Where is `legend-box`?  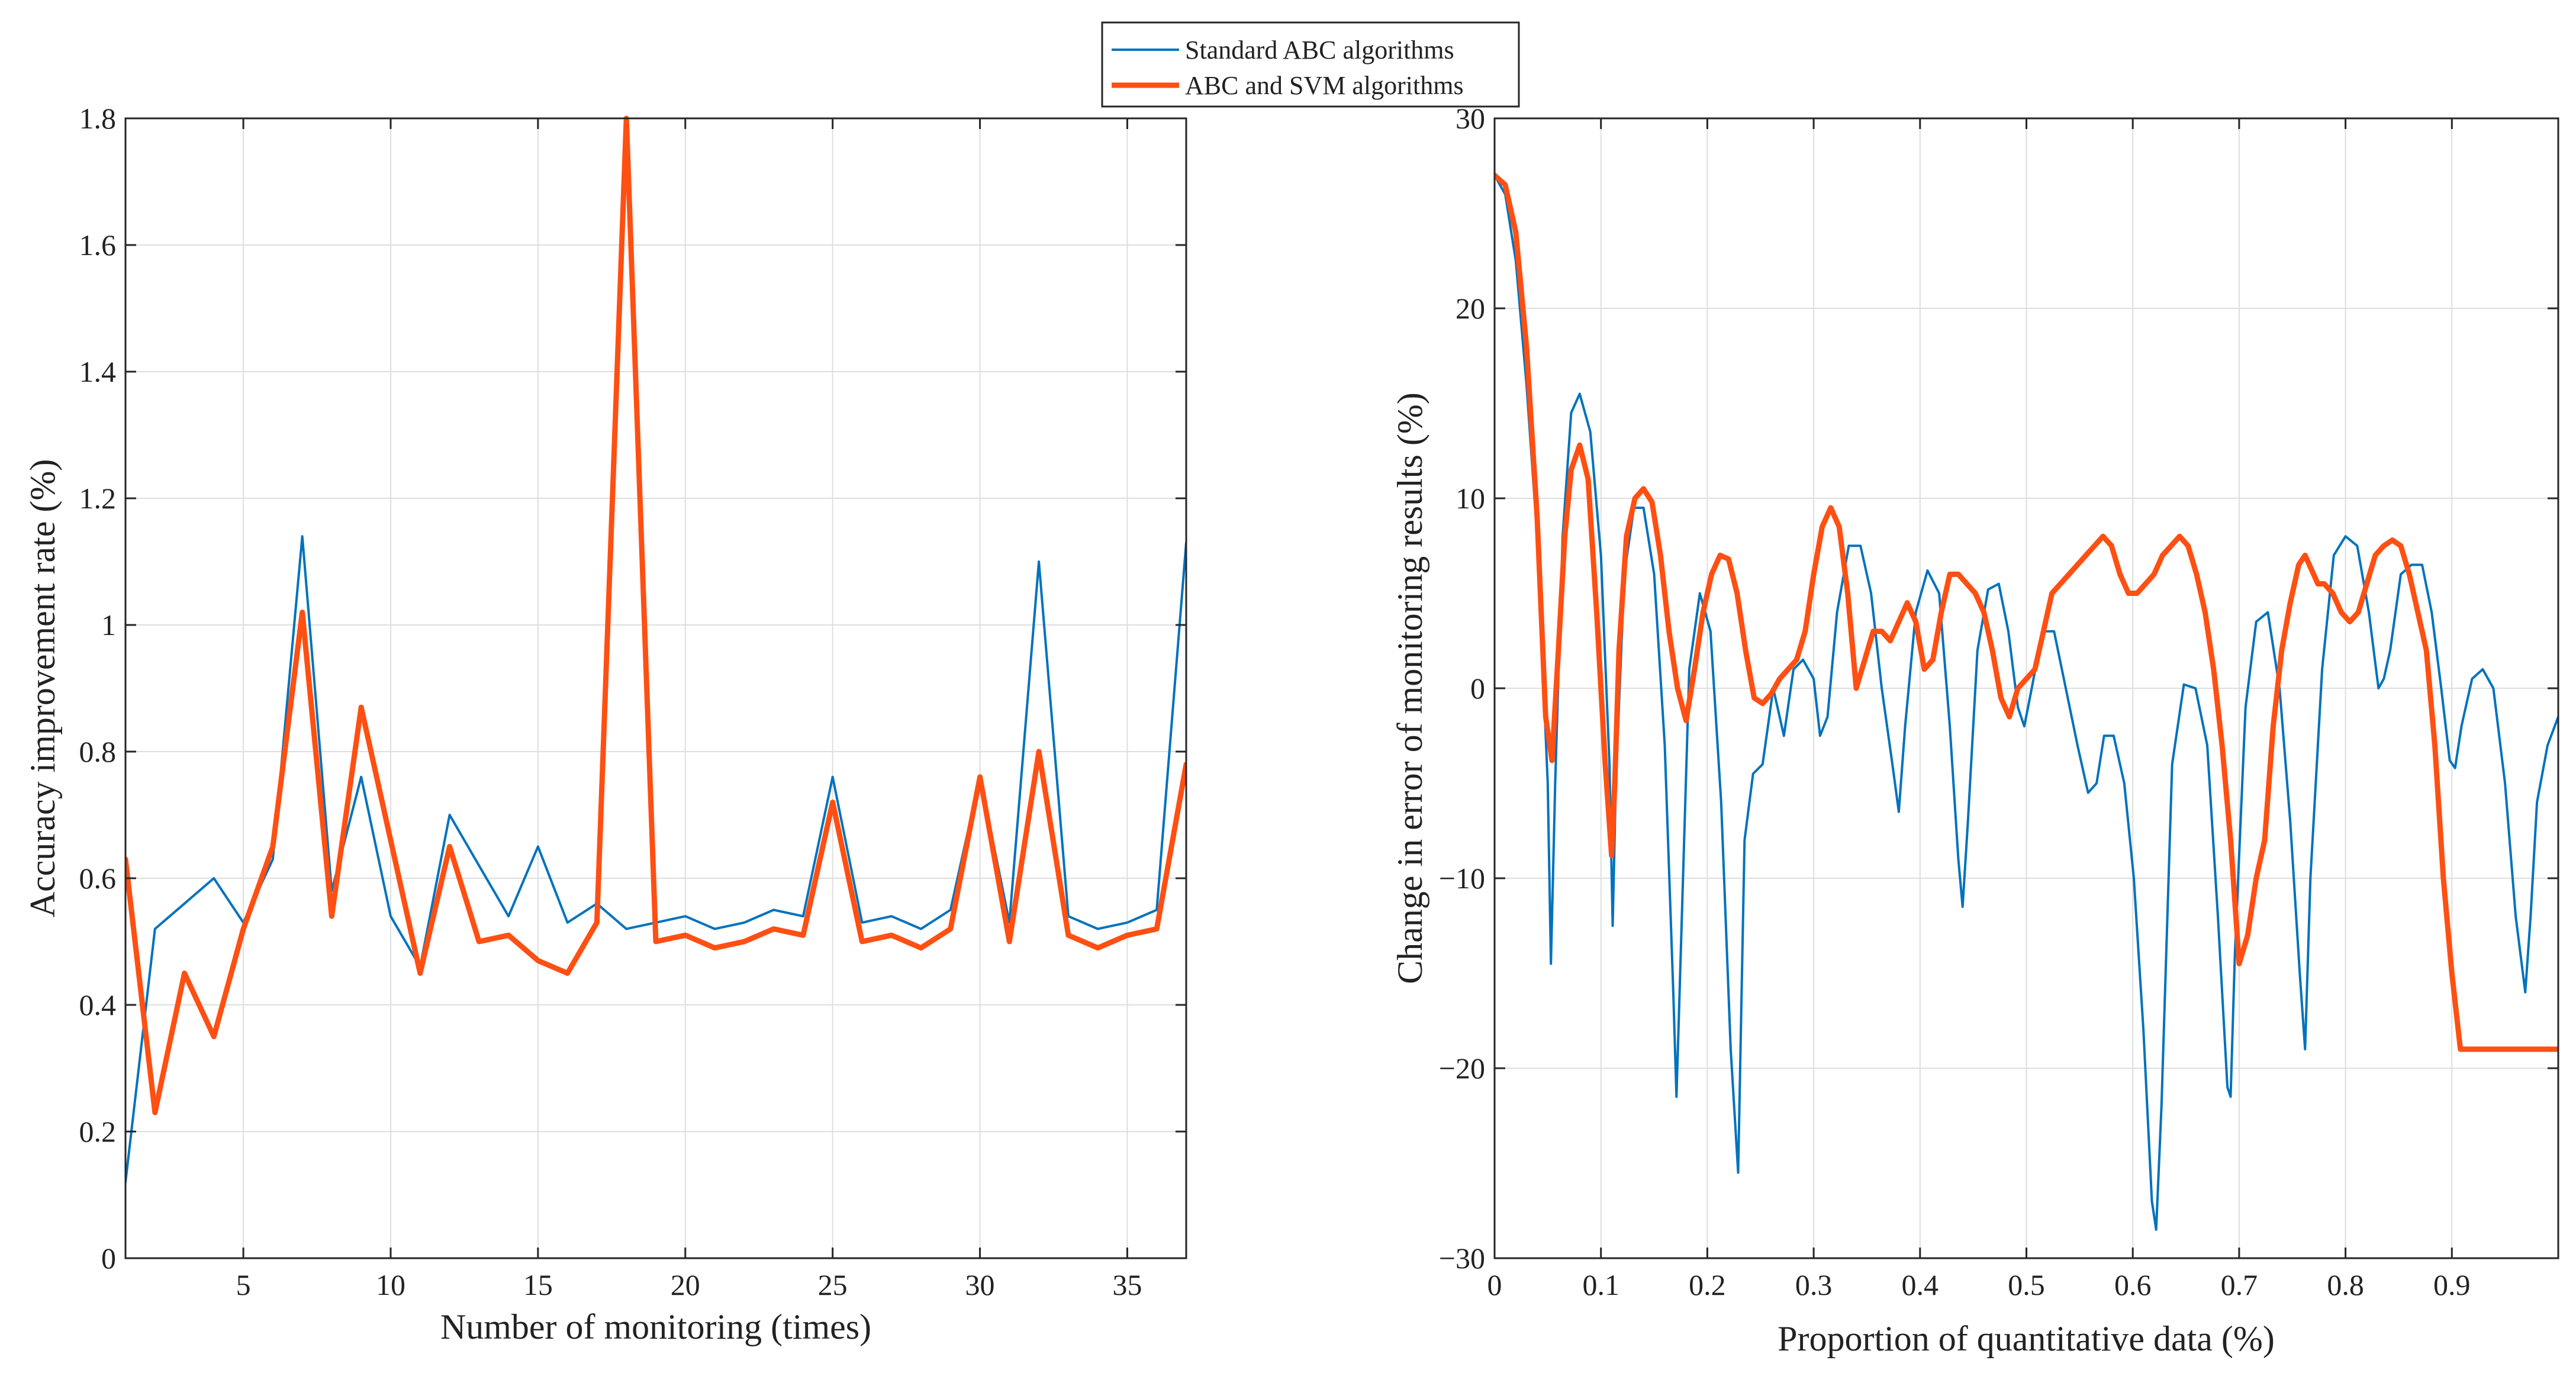 legend-box is located at coordinates (1310, 64).